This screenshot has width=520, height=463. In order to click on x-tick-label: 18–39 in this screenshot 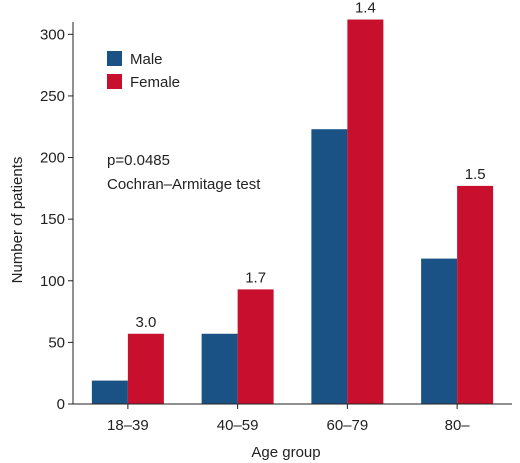, I will do `click(128, 425)`.